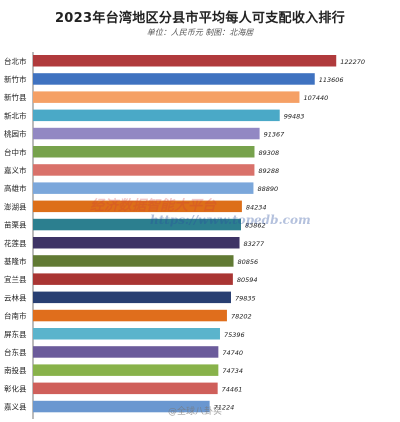  I want to click on data-label: 107440, so click(315, 98).